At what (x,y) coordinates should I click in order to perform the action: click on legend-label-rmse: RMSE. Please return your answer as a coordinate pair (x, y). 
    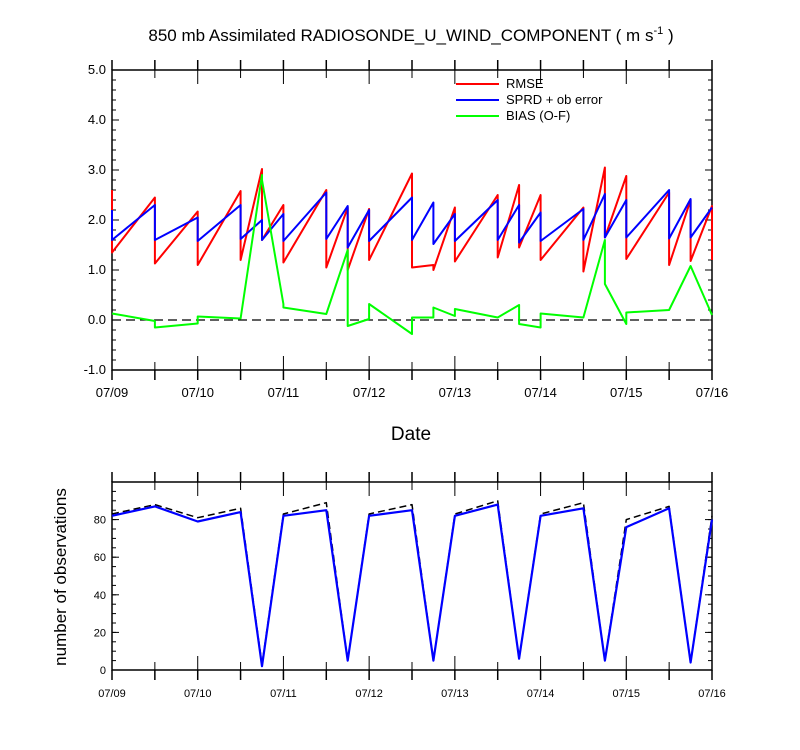
    Looking at the image, I should click on (525, 83).